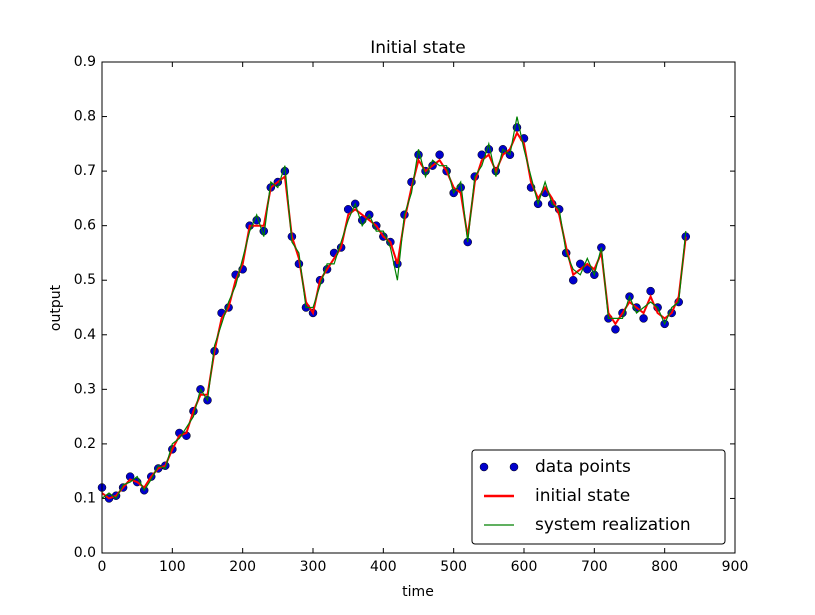  I want to click on x-axis-label: time, so click(418, 592).